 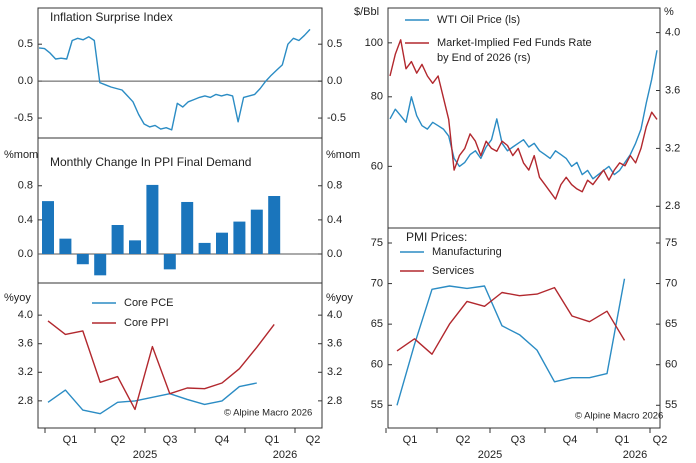 I want to click on y2-axis-unit: %, so click(x=669, y=12).